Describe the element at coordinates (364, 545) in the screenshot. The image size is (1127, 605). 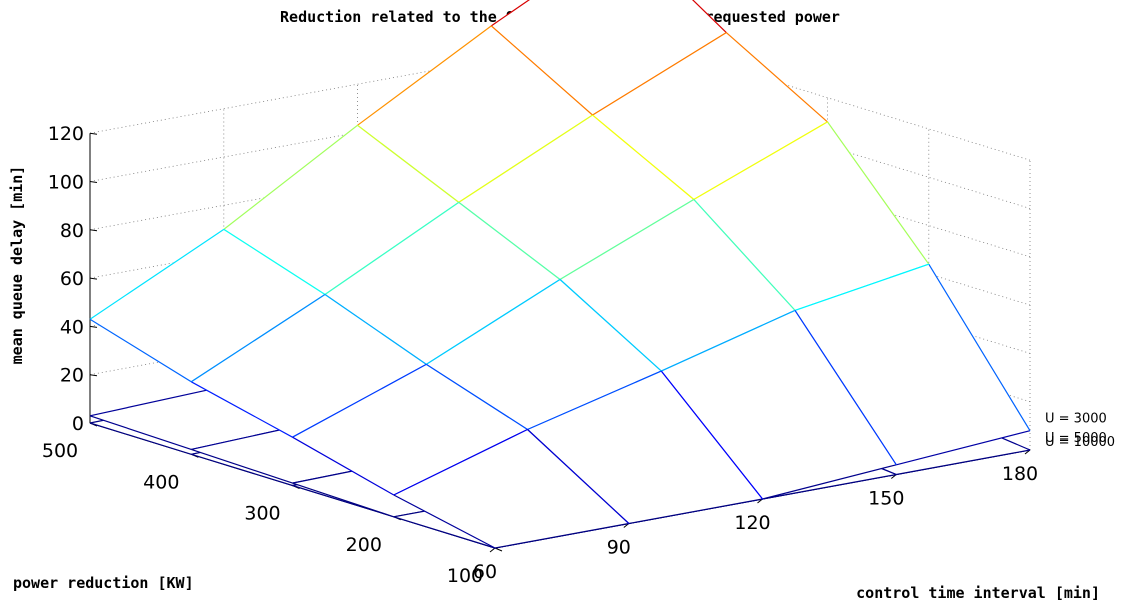
I see `y-tick-label: 200` at that location.